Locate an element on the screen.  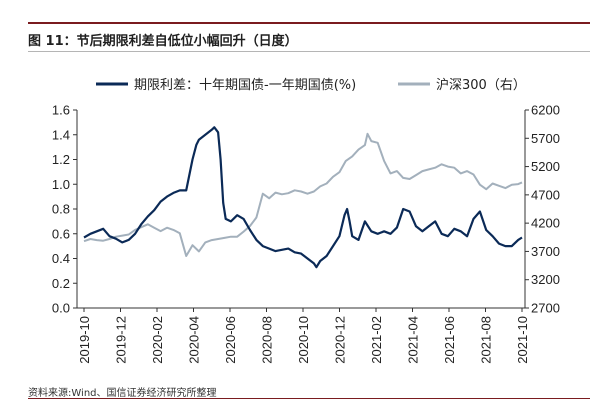
y-right-tick-label: 5700 is located at coordinates (545, 138).